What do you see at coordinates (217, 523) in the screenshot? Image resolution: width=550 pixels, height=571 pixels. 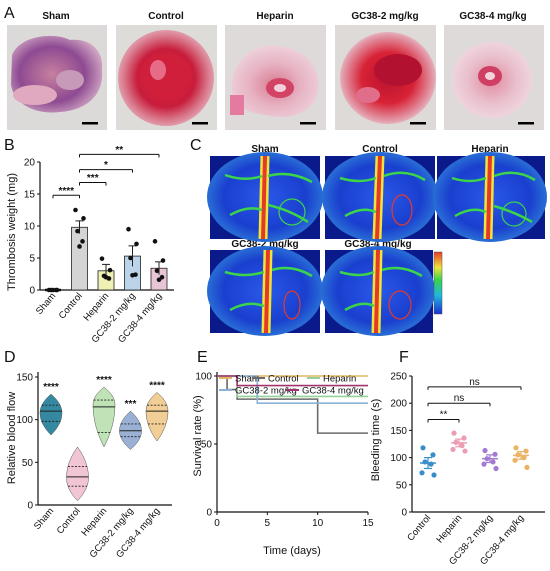 I see `e-x-tick-label: 0` at bounding box center [217, 523].